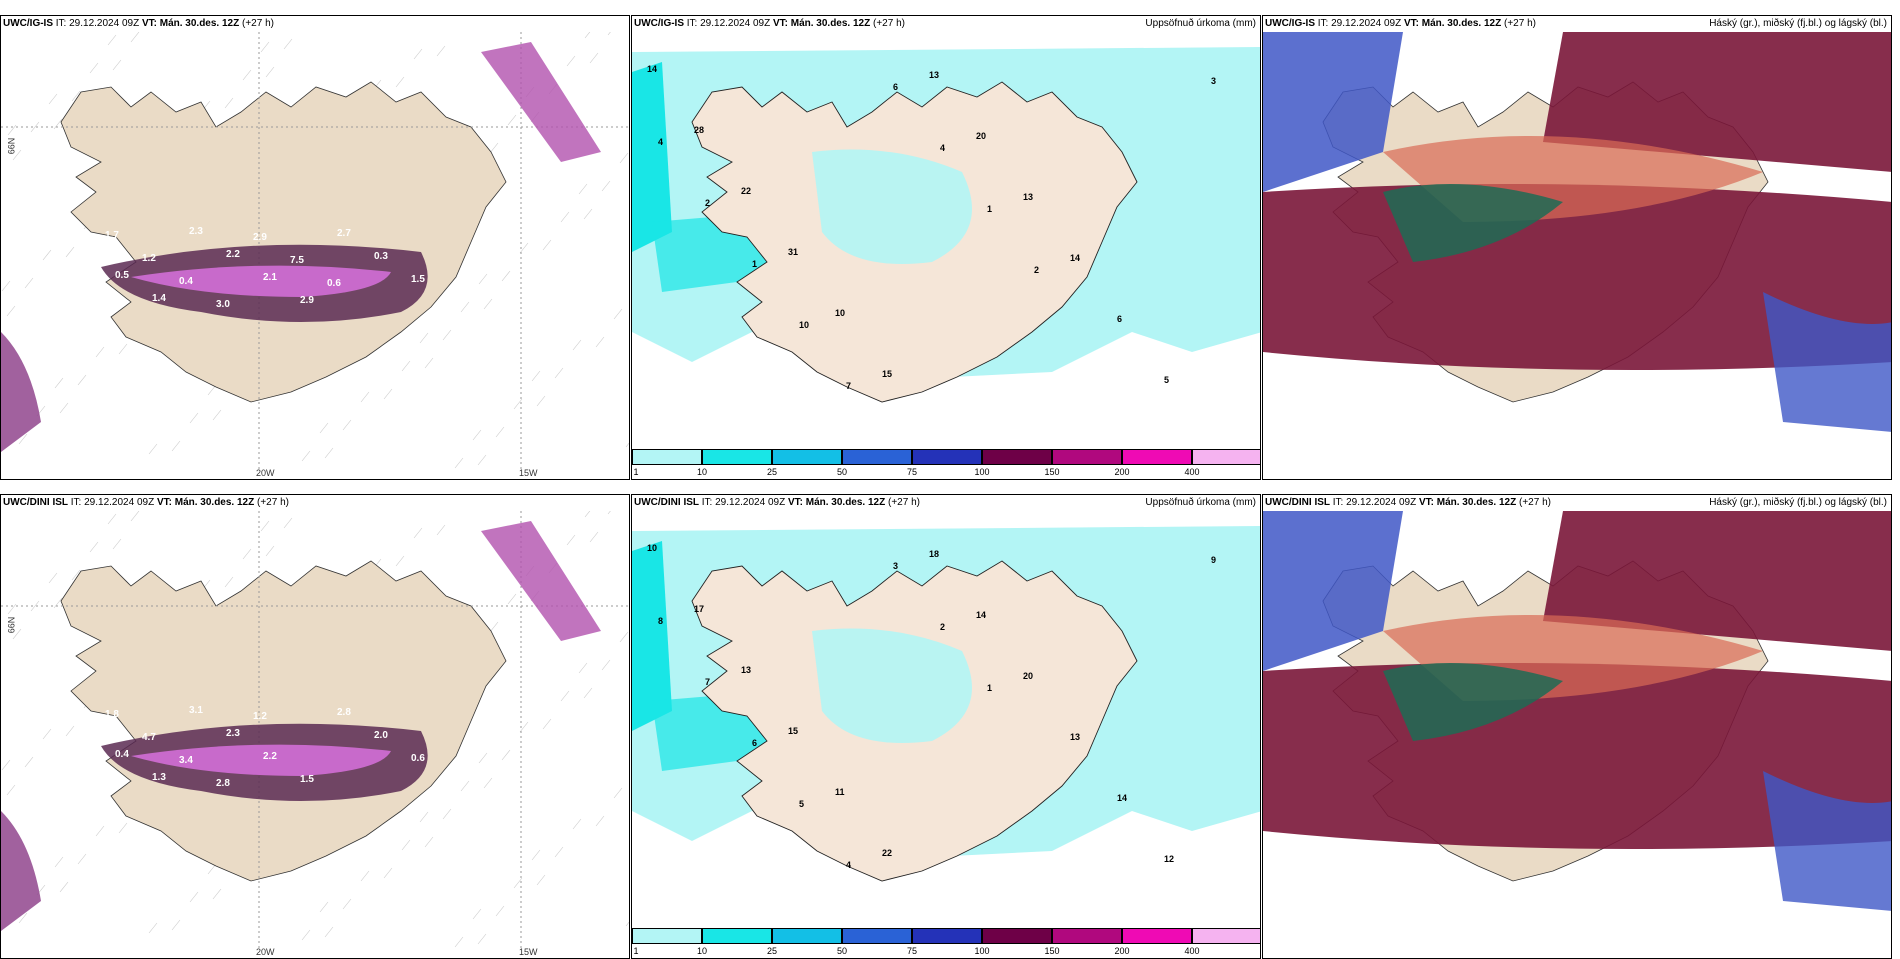 The width and height of the screenshot is (1900, 959). What do you see at coordinates (946, 721) in the screenshot?
I see `precip-map: 10 17 13 15 11 22 18 14 20 13 14 12 9 8 7 6 5 4 3 2 1` at bounding box center [946, 721].